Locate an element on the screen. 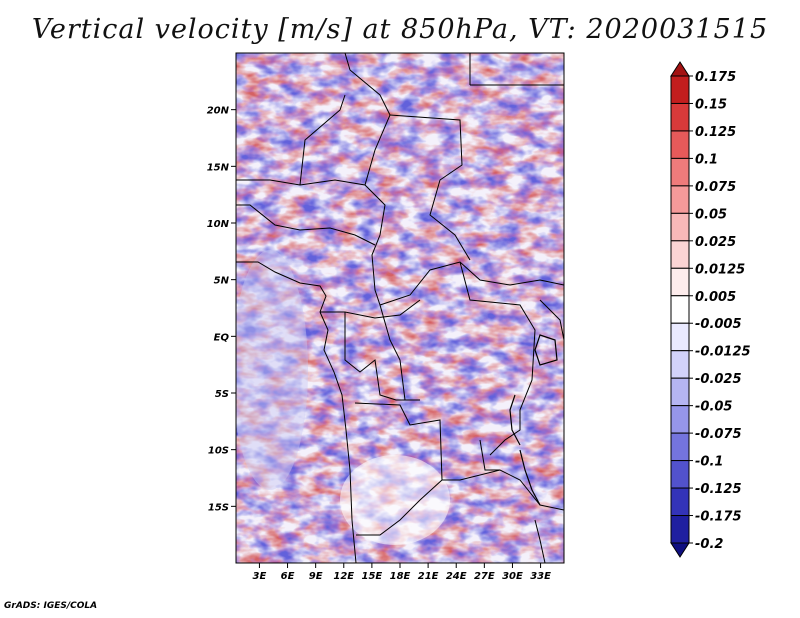 The width and height of the screenshot is (800, 618). colorbar-label: -0.1 is located at coordinates (709, 462).